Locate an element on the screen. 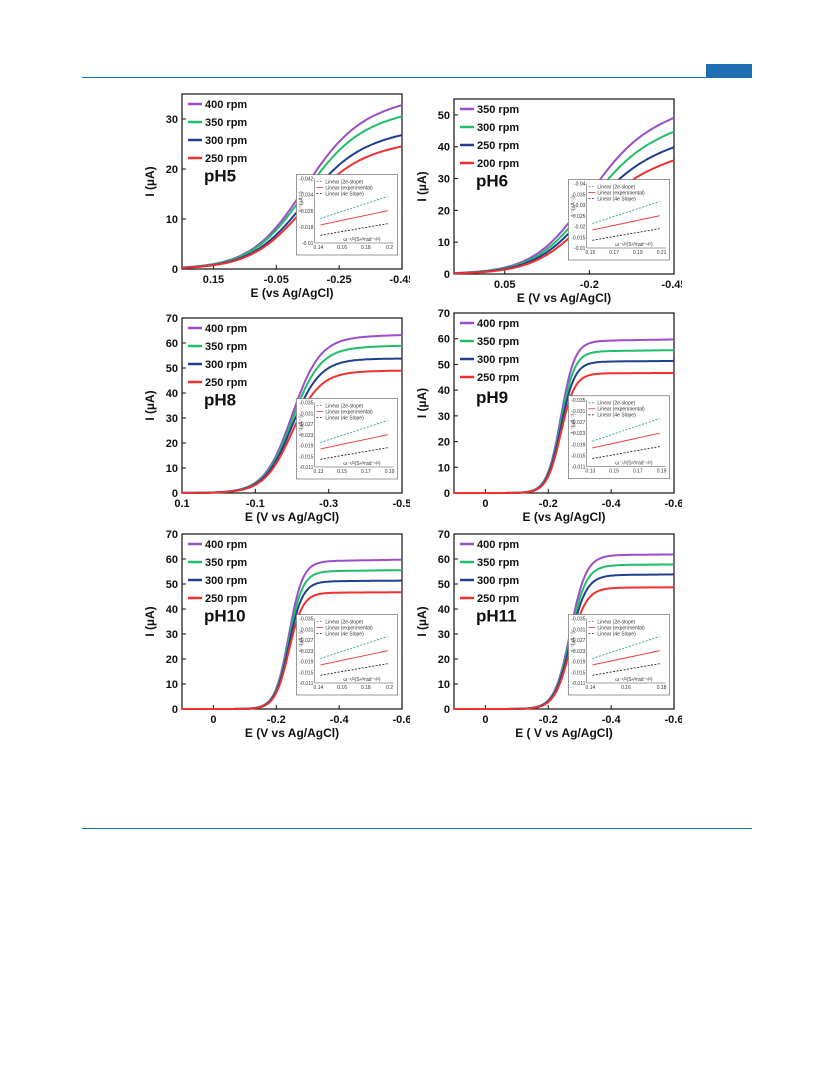  ph-label: pH10 is located at coordinates (225, 616).